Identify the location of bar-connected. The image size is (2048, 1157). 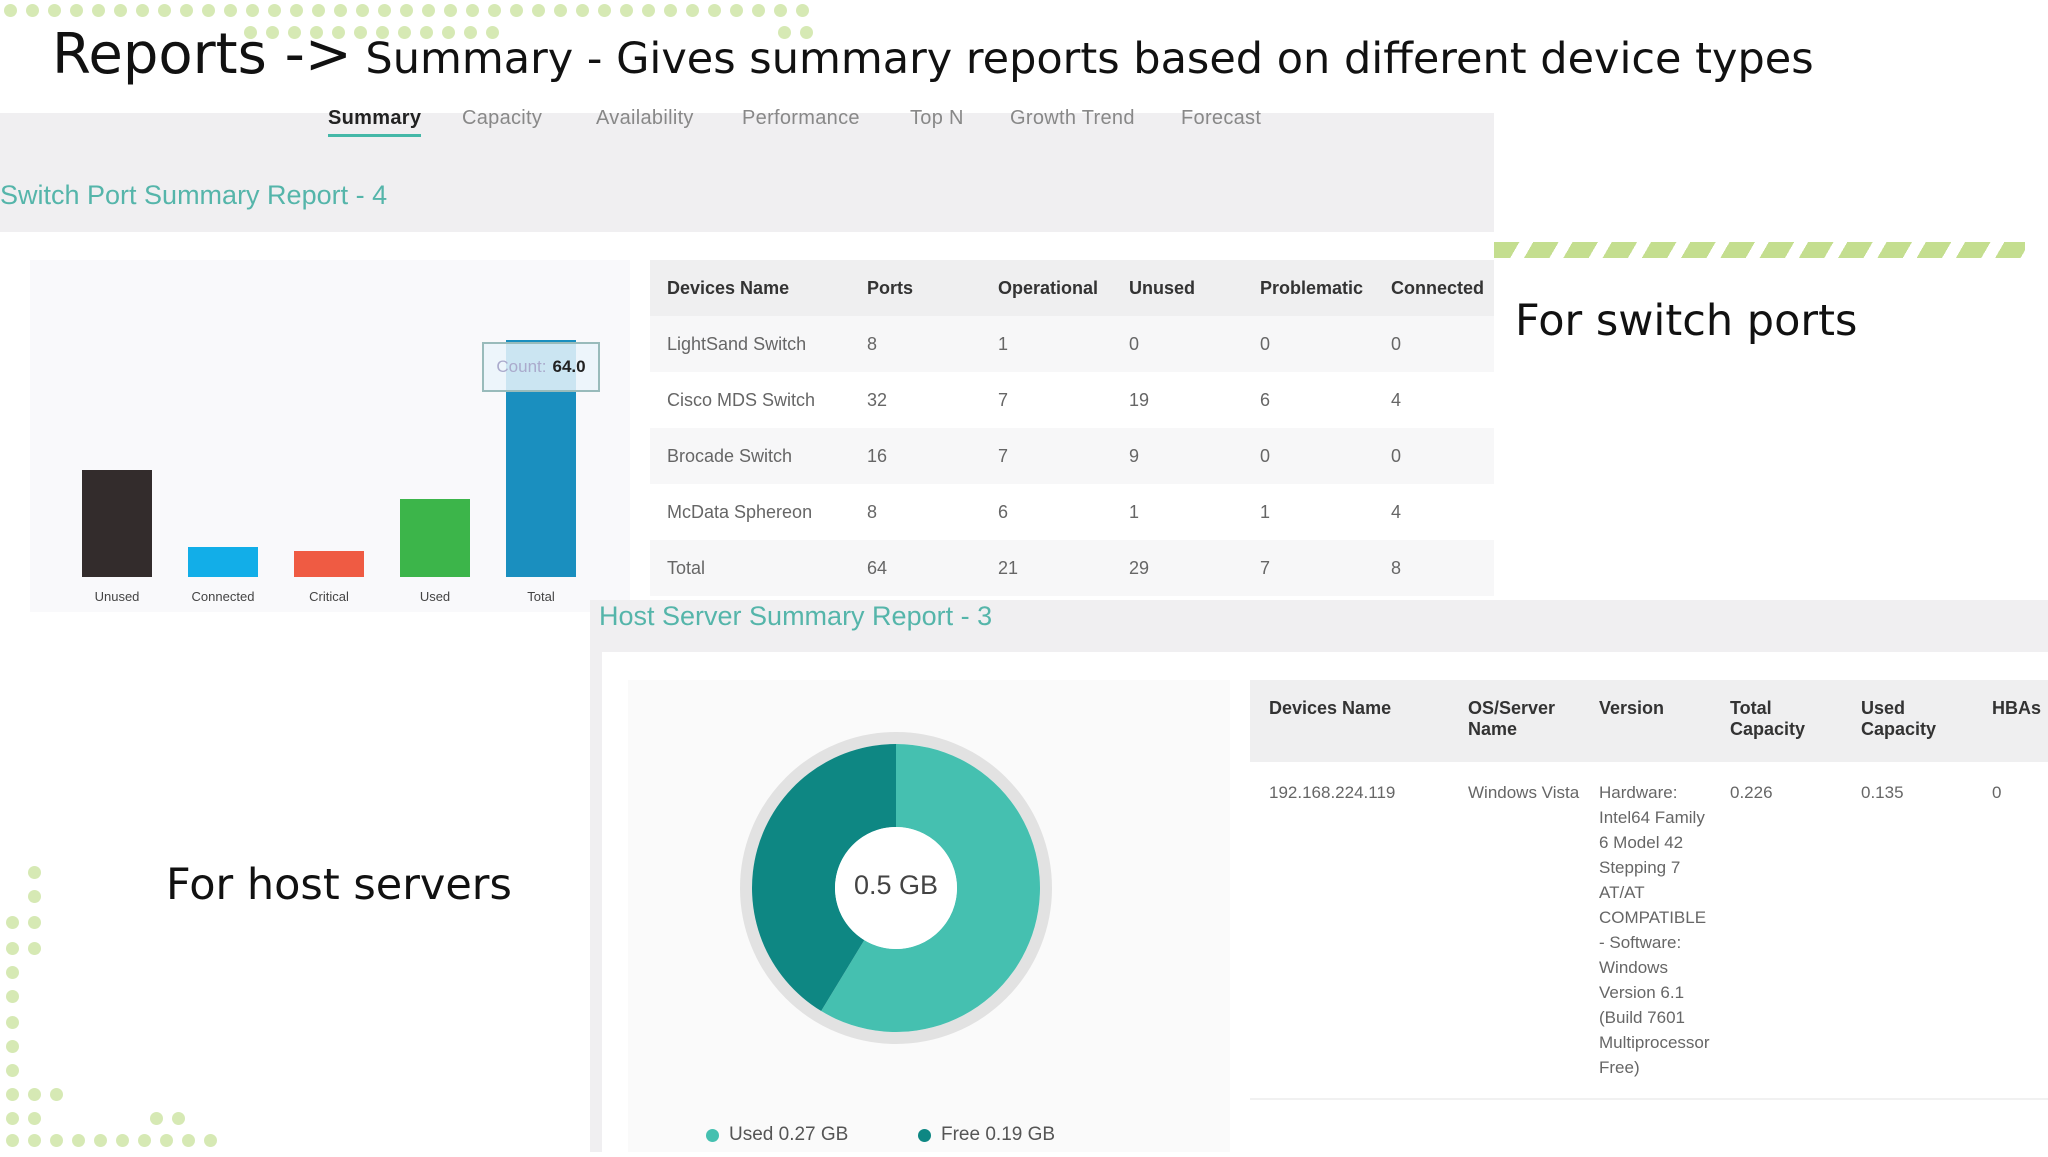
(223, 562).